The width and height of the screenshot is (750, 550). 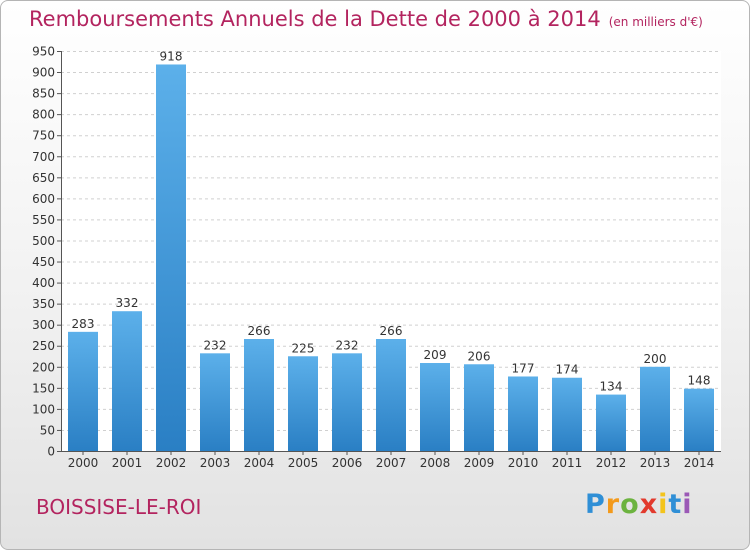 What do you see at coordinates (391, 395) in the screenshot?
I see `bar-2007` at bounding box center [391, 395].